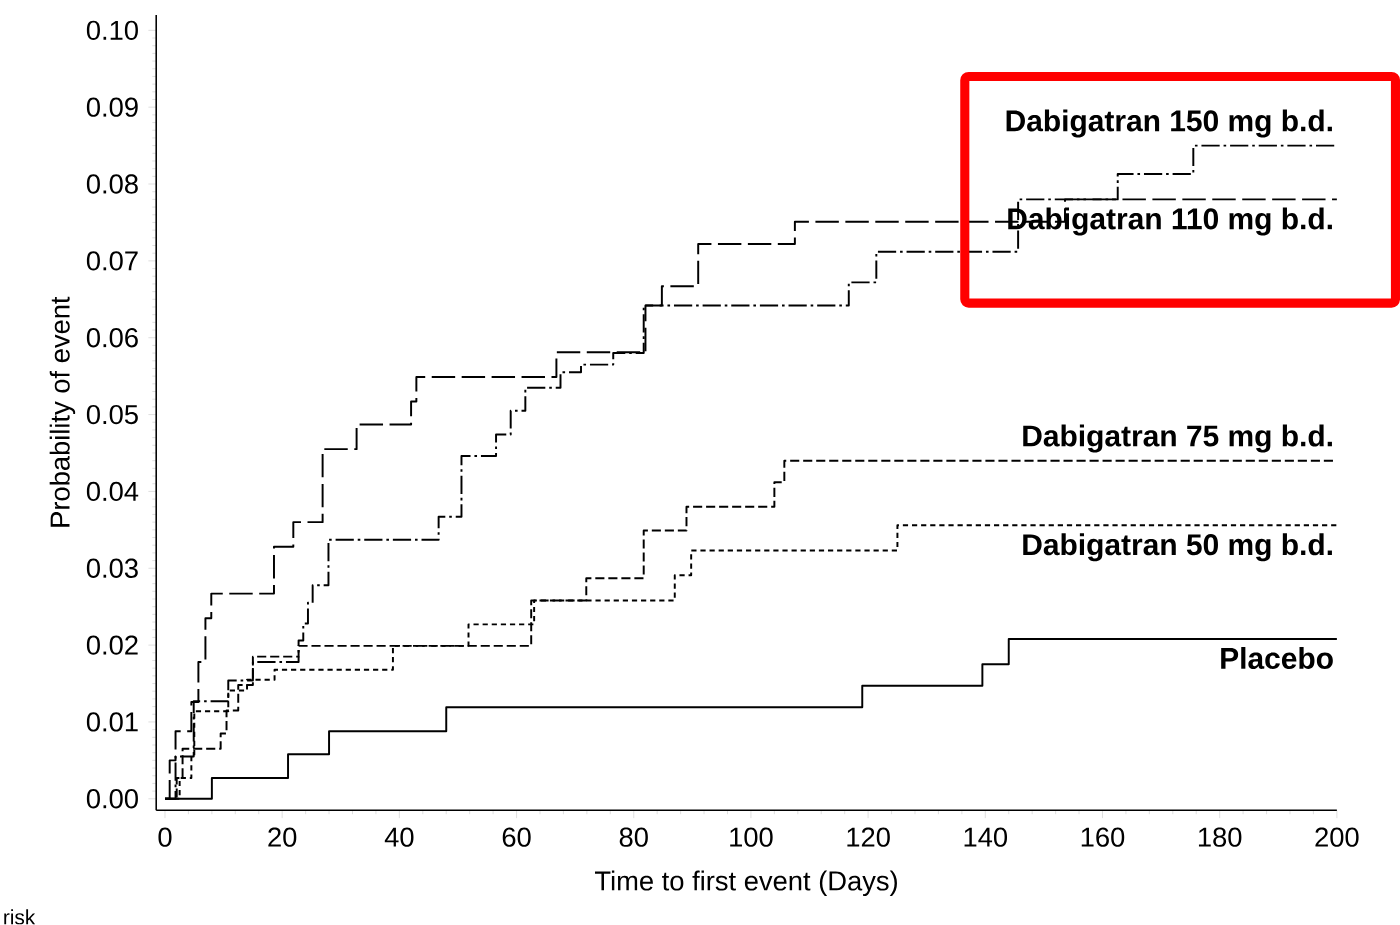 The height and width of the screenshot is (925, 1400). What do you see at coordinates (165, 837) in the screenshot?
I see `x-tick-label: 0` at bounding box center [165, 837].